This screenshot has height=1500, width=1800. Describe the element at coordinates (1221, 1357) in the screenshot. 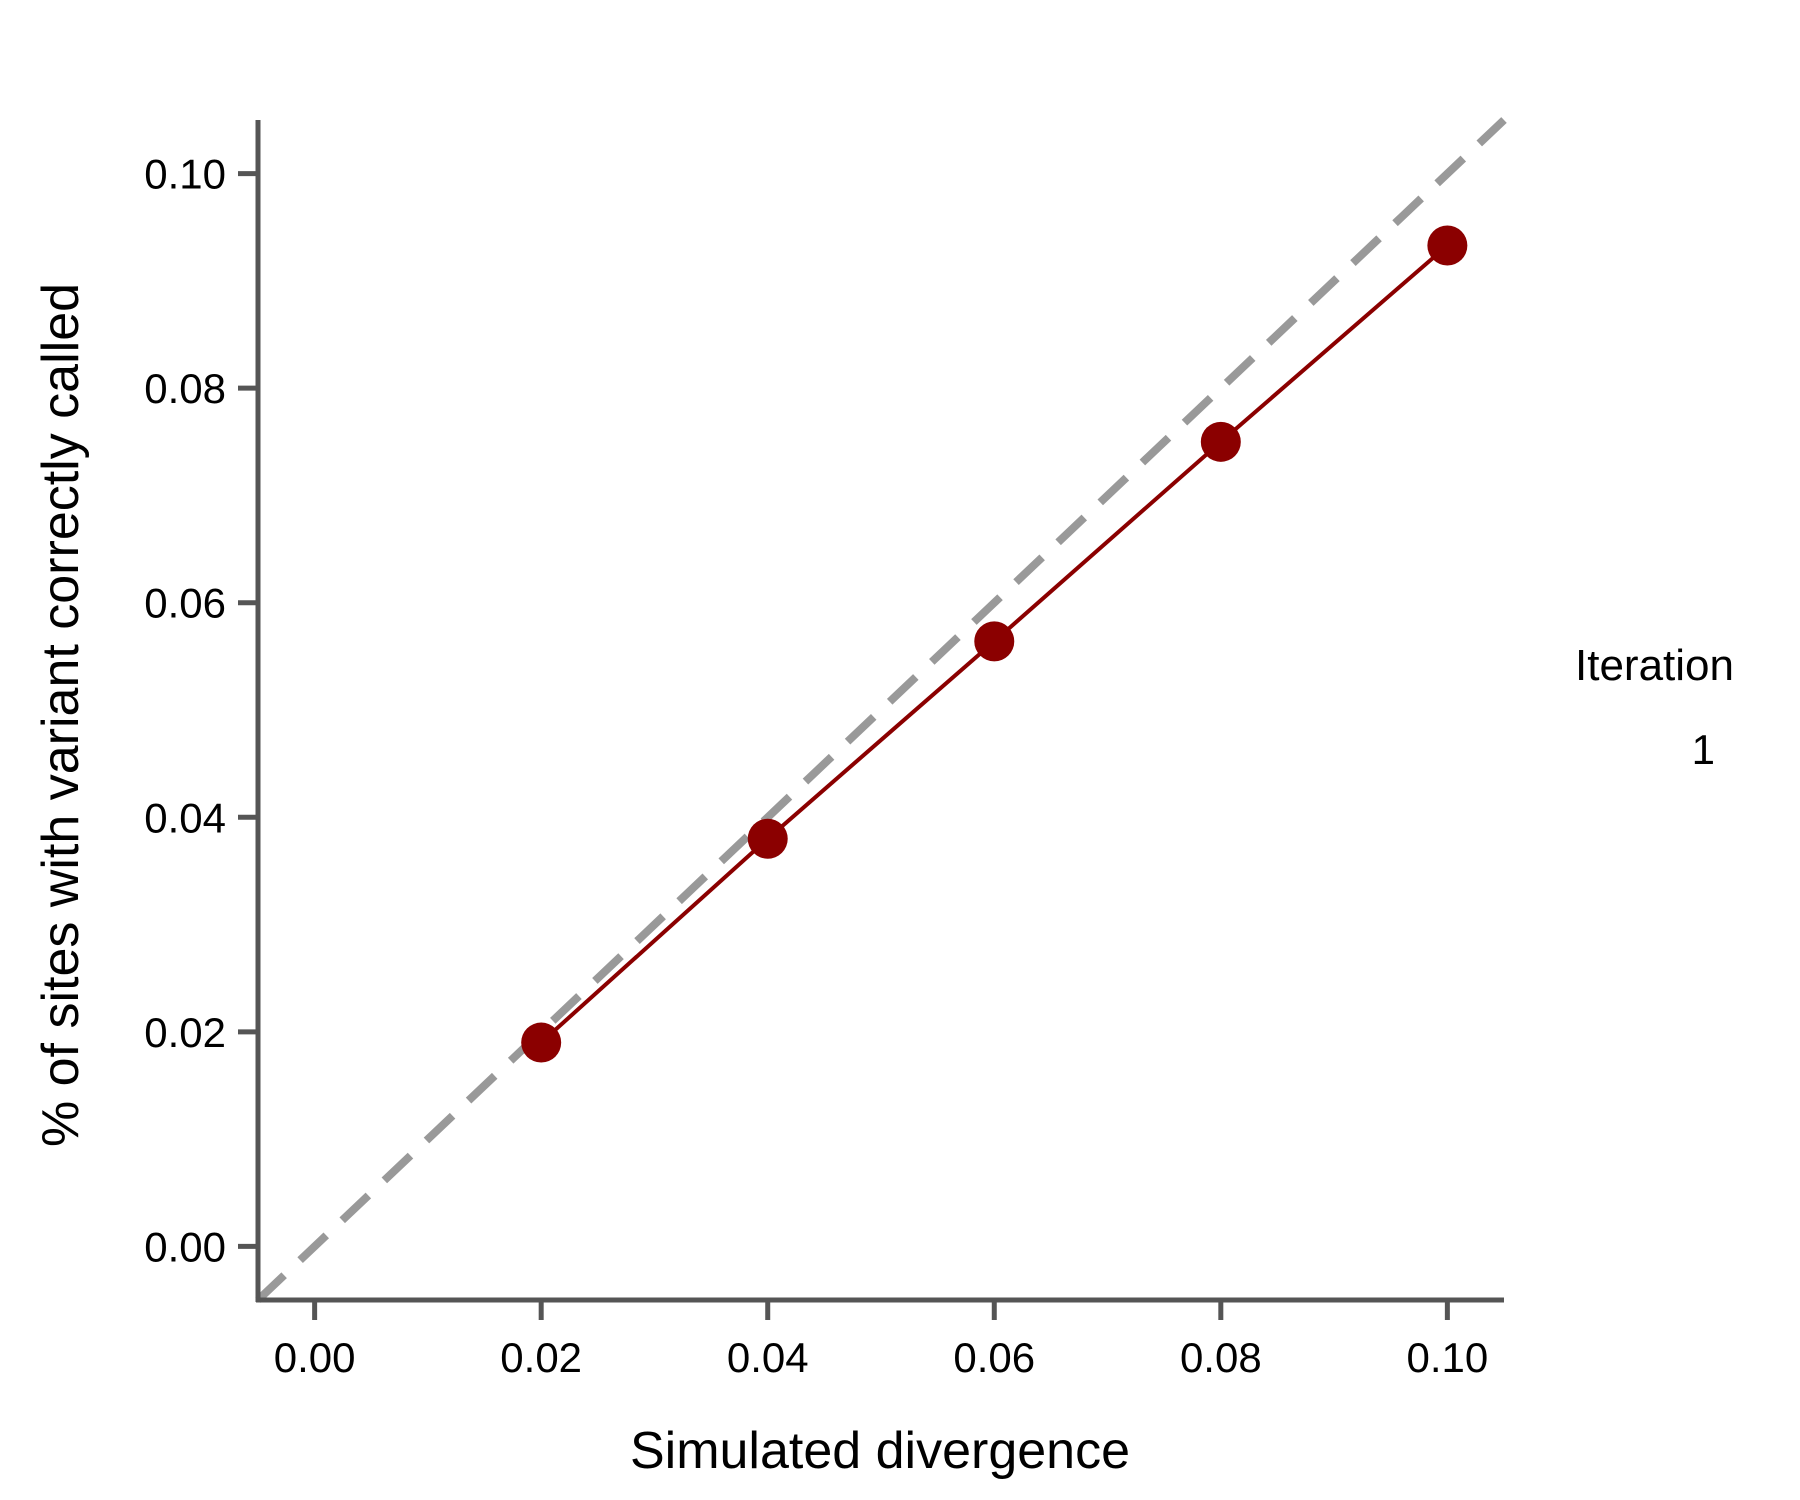

I see `x-tick-label: 0.08` at that location.